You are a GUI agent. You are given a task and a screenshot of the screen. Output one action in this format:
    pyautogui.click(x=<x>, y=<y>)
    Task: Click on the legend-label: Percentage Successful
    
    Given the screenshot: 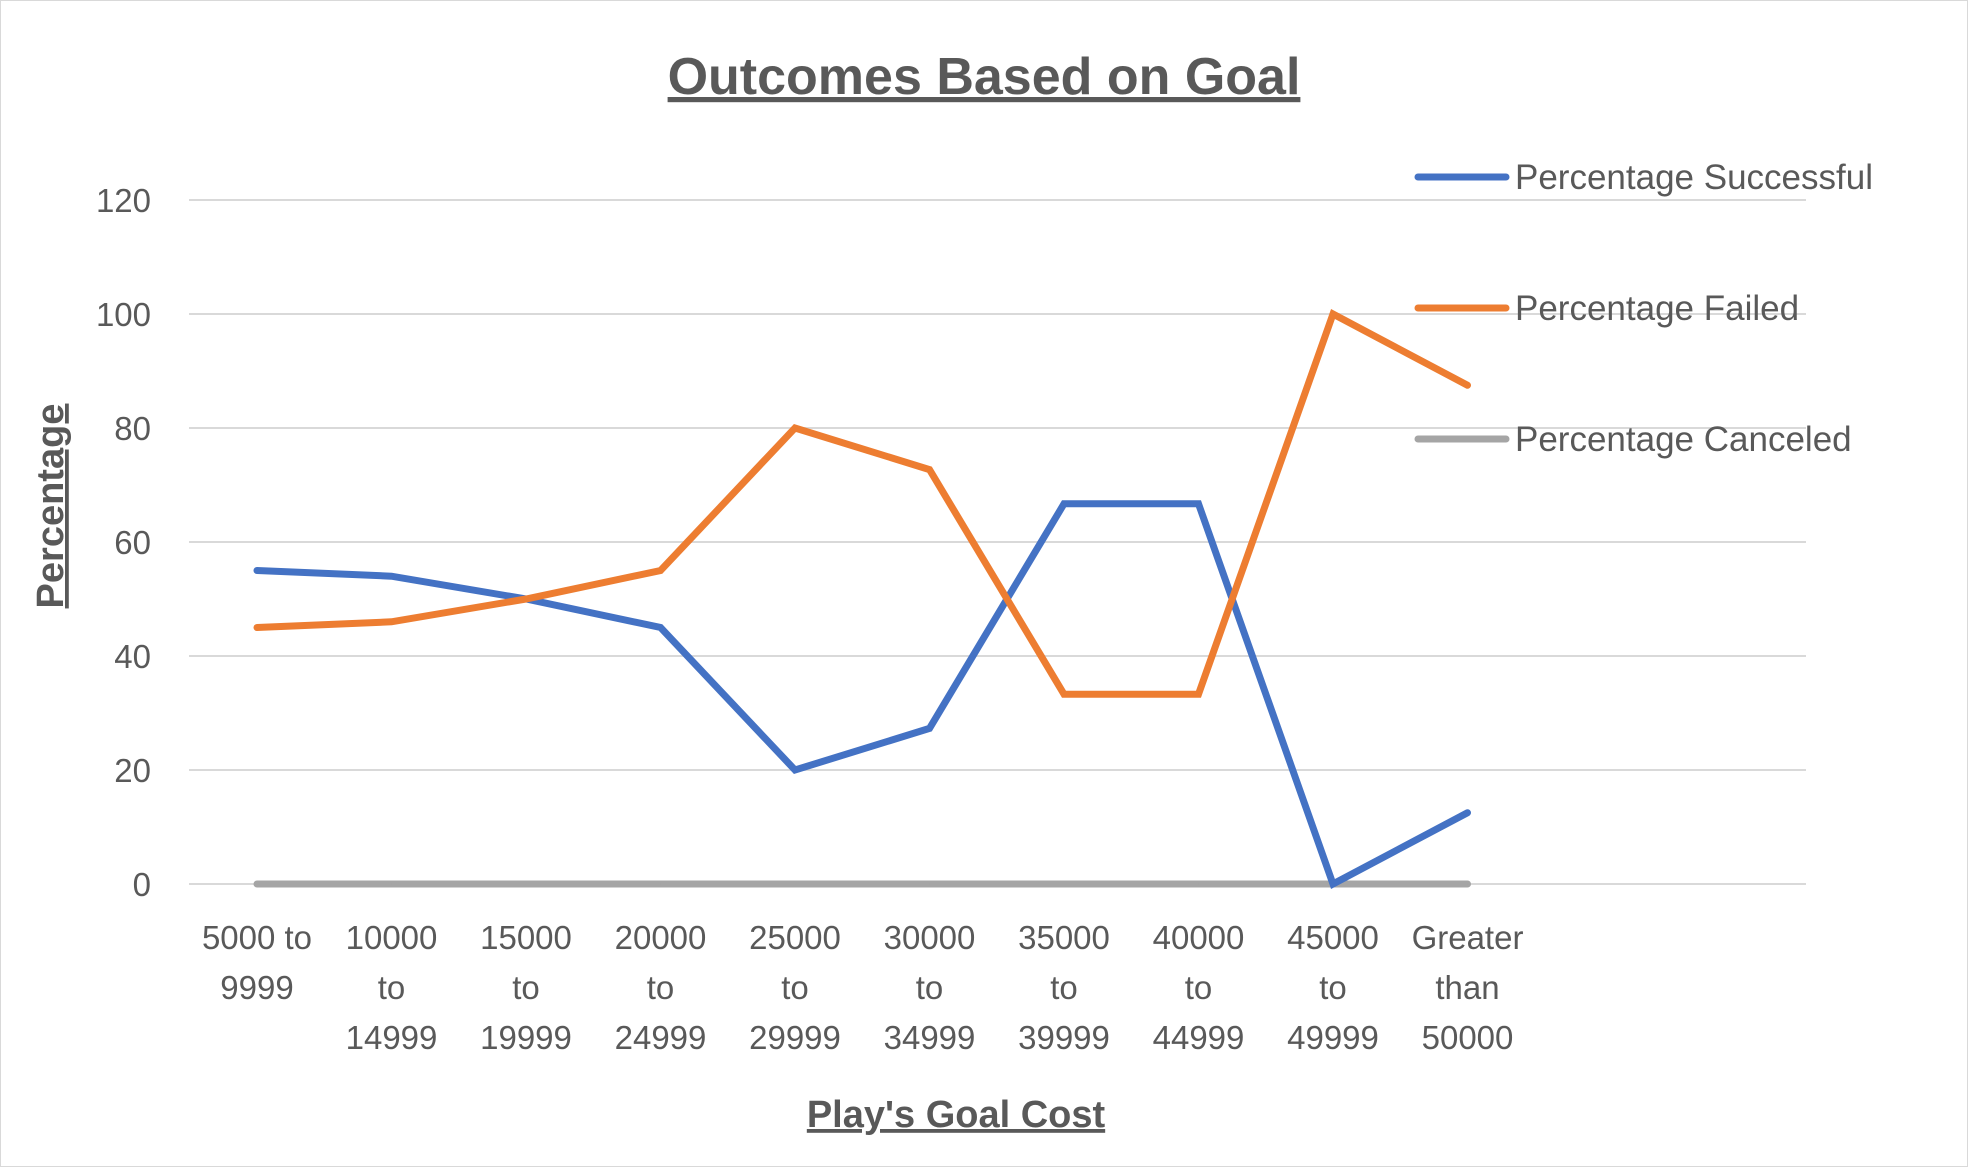 What is the action you would take?
    pyautogui.click(x=1694, y=177)
    